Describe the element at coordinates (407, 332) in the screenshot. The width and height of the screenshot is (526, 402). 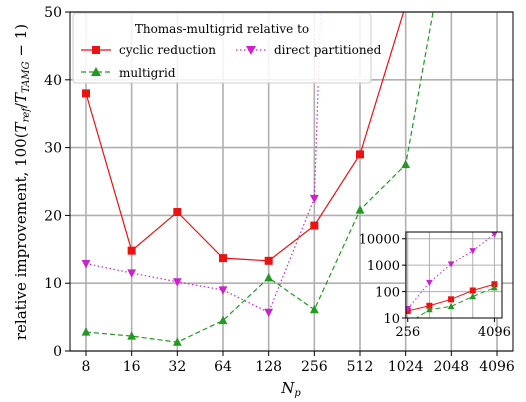
I see `inset-x-tick-label: 256` at that location.